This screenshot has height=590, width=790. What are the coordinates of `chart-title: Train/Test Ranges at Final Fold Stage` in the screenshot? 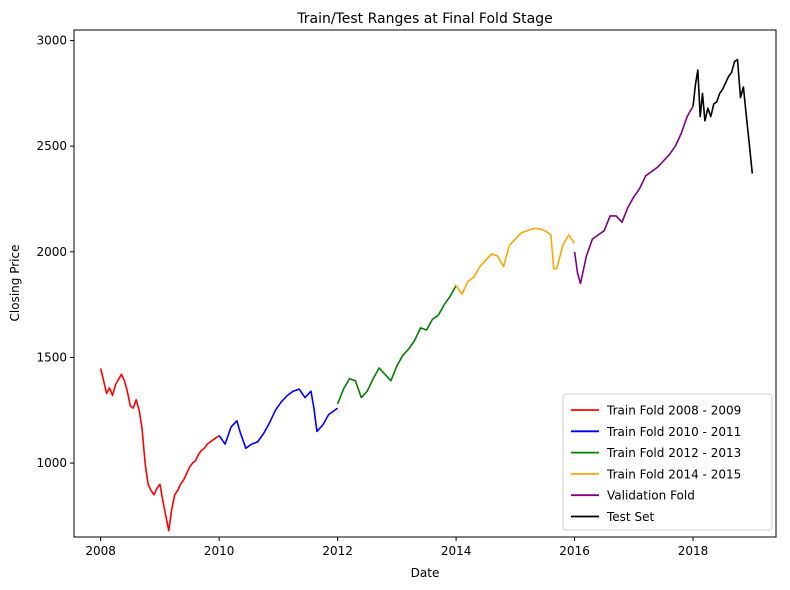 It's located at (424, 19).